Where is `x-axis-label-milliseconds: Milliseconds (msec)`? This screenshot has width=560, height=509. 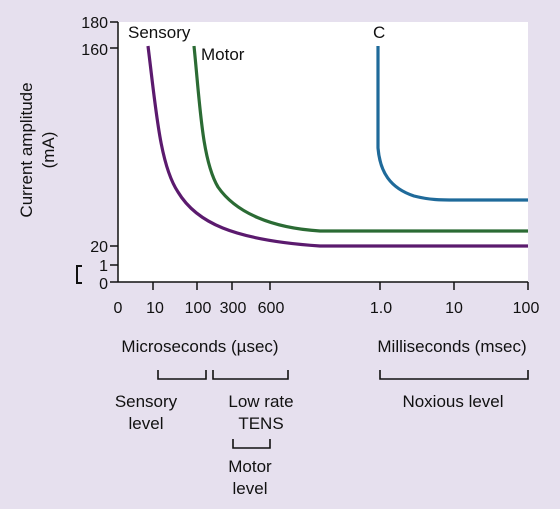
x-axis-label-milliseconds: Milliseconds (msec) is located at coordinates (451, 346).